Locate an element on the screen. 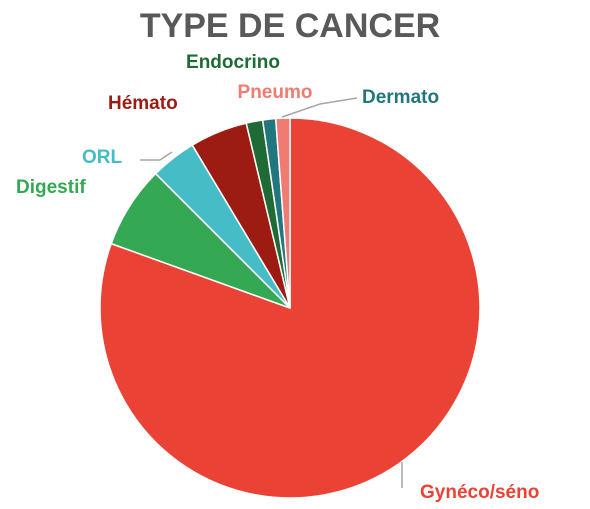 This screenshot has width=590, height=509. pie-slice is located at coordinates (282, 213).